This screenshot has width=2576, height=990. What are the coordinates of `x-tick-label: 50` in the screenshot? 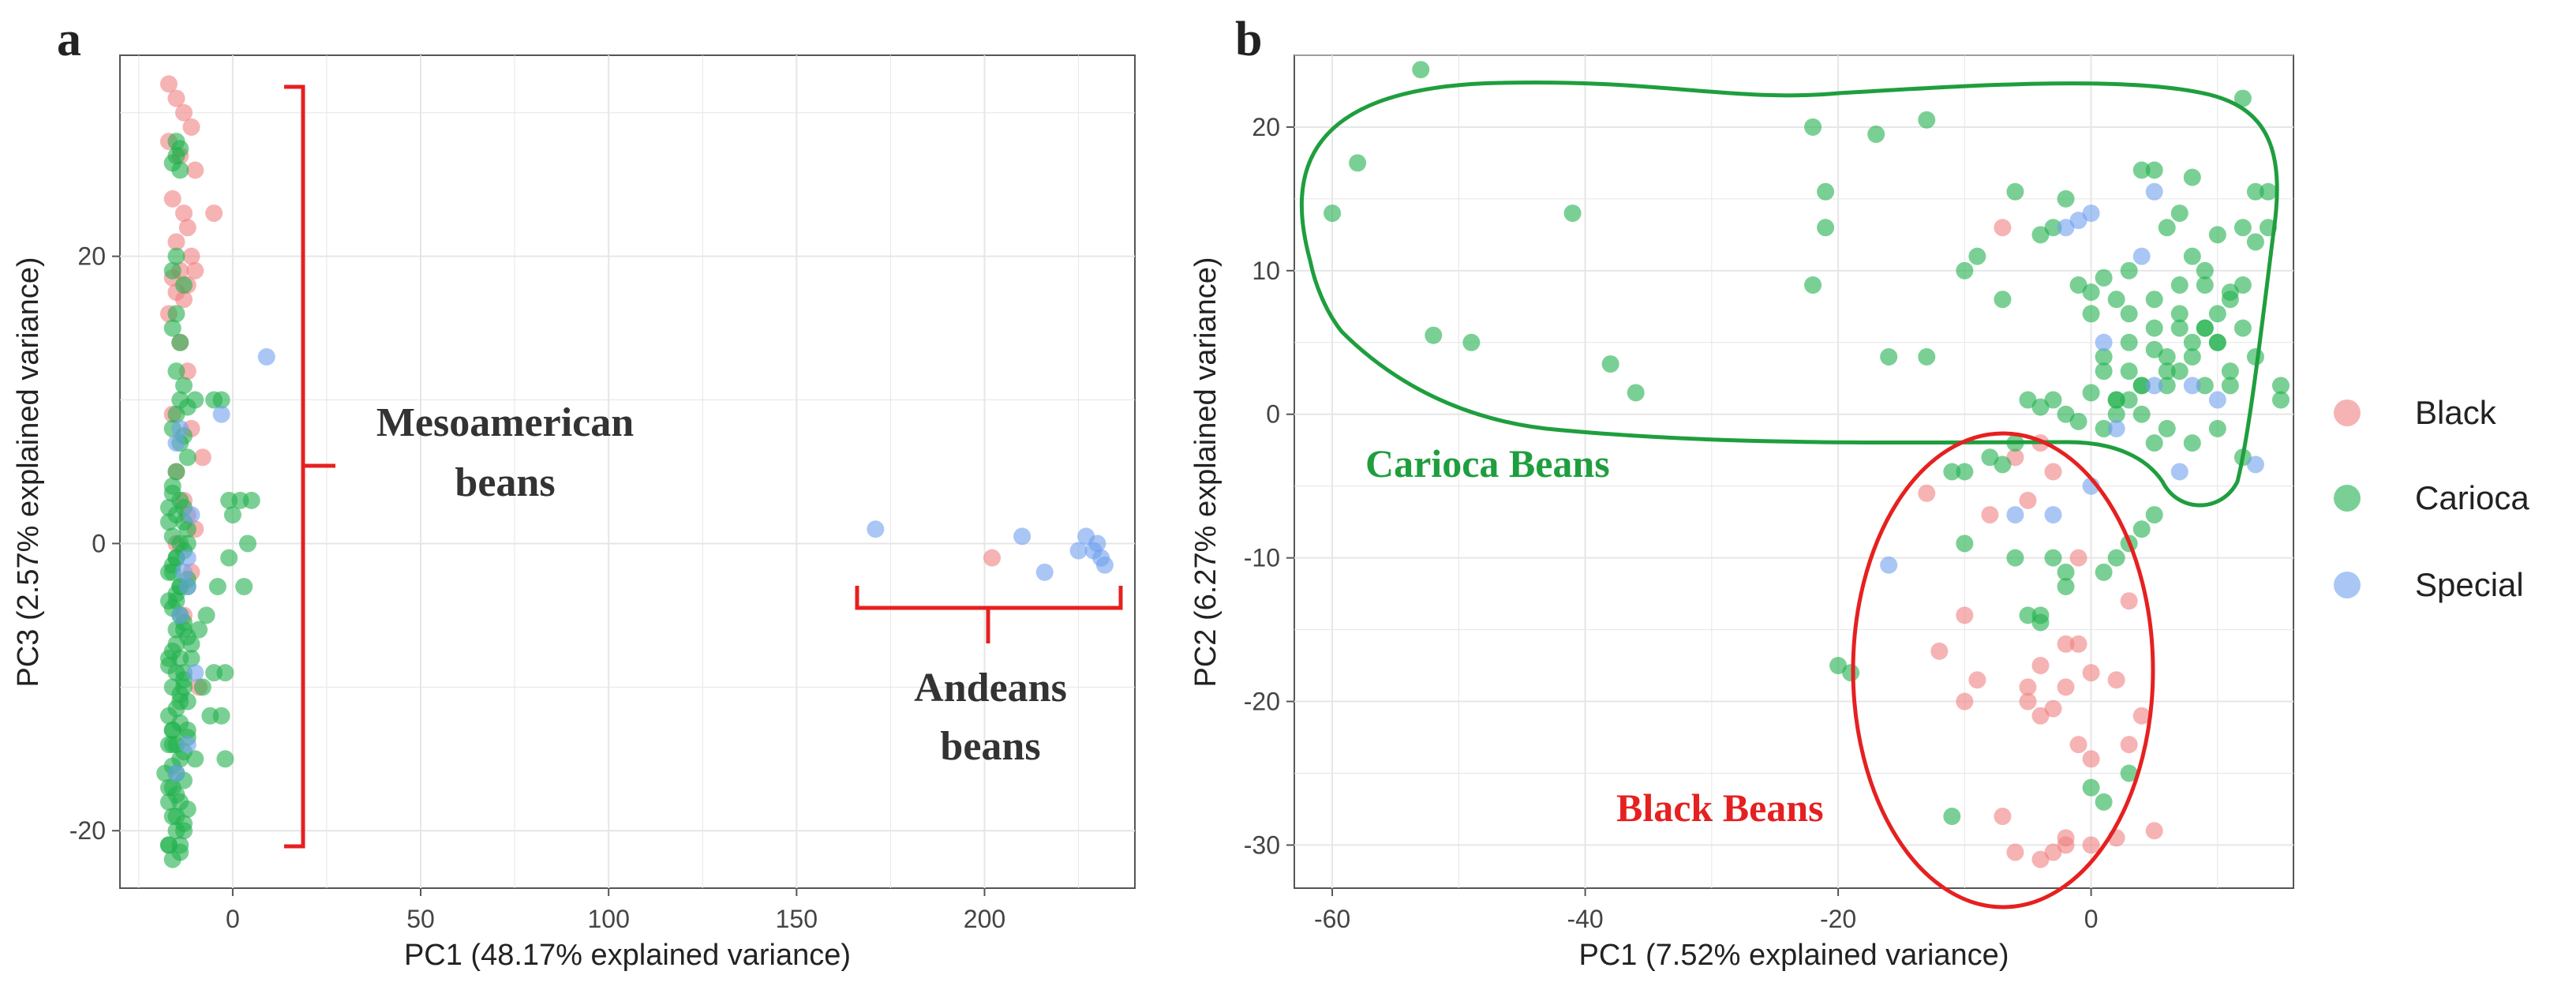 It's located at (420, 919).